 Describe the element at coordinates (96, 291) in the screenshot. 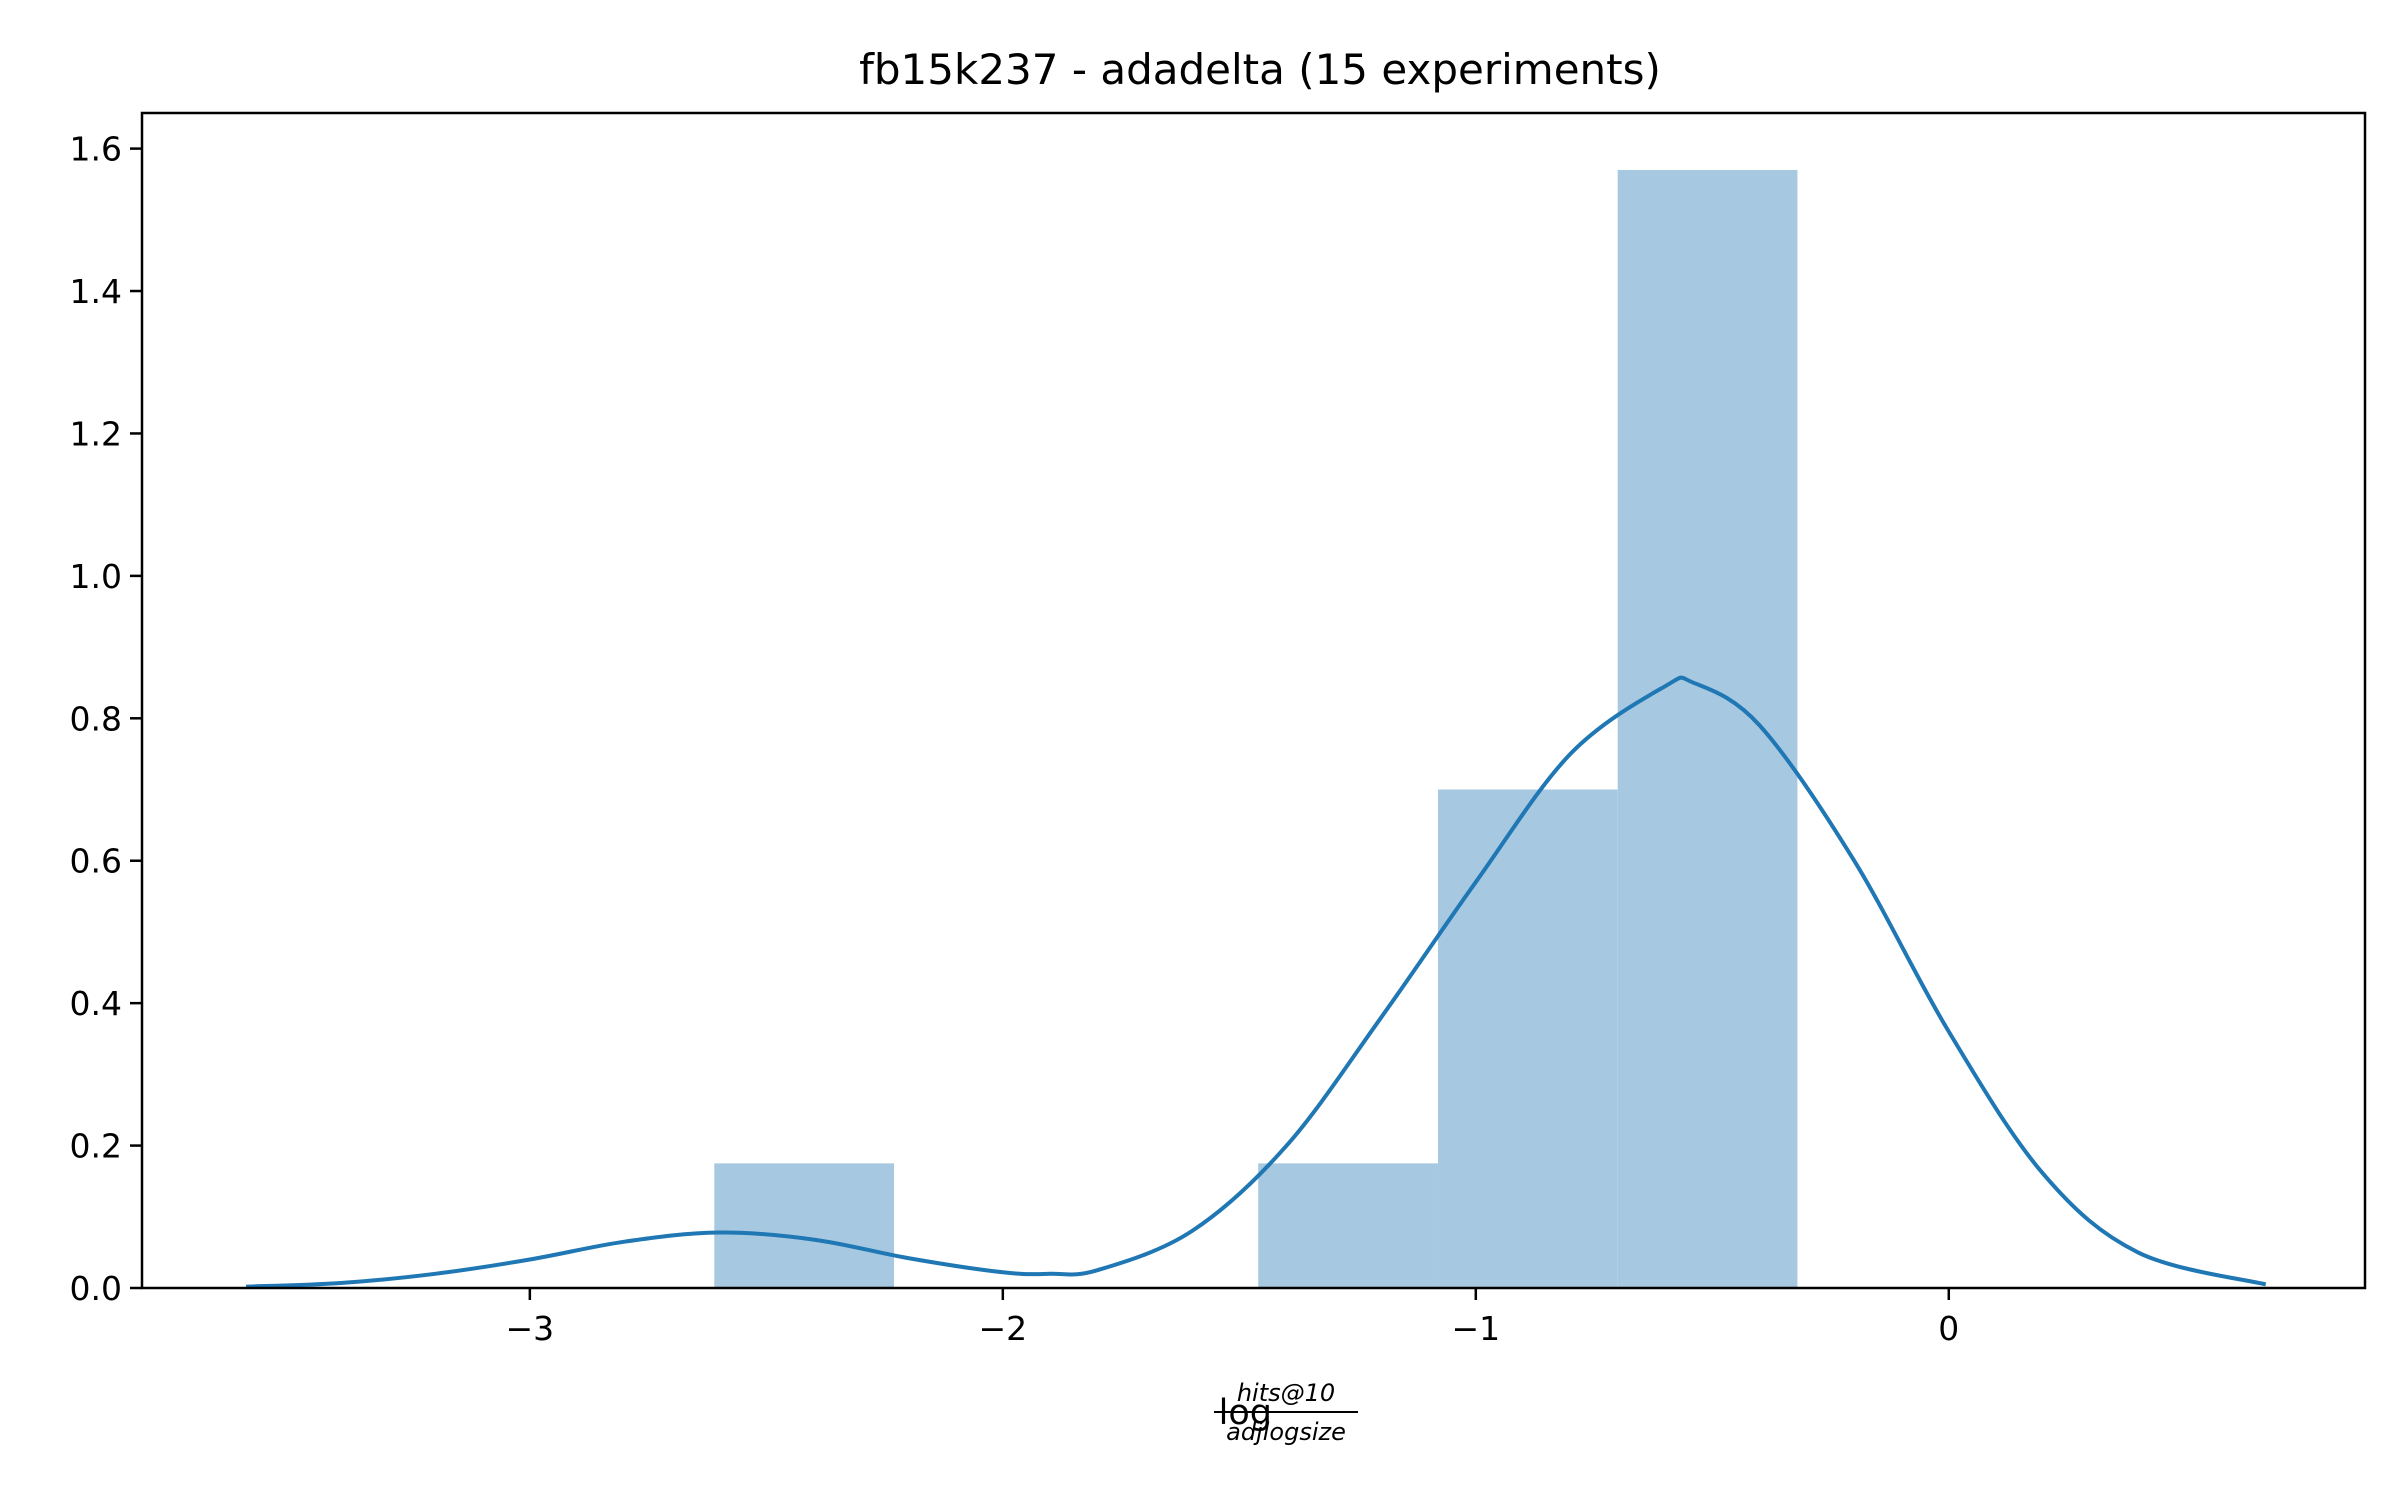

I see `y-tick-label: 1.4` at that location.